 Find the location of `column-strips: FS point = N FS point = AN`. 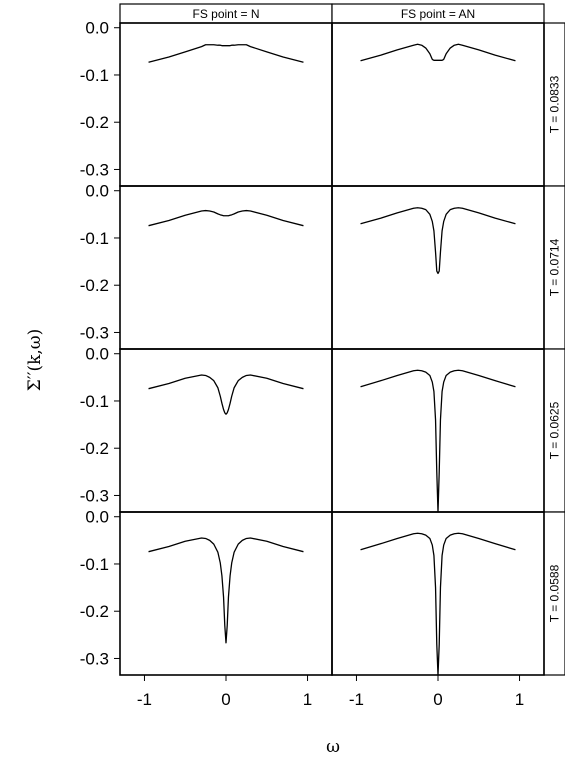

column-strips: FS point = N FS point = AN is located at coordinates (332, 13).